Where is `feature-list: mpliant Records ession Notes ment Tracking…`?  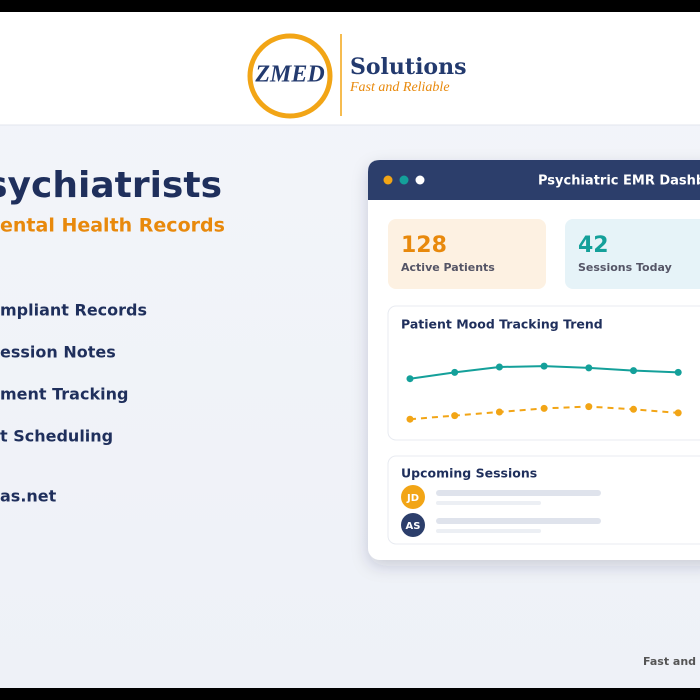 feature-list: mpliant Records ession Notes ment Tracking… is located at coordinates (73, 373).